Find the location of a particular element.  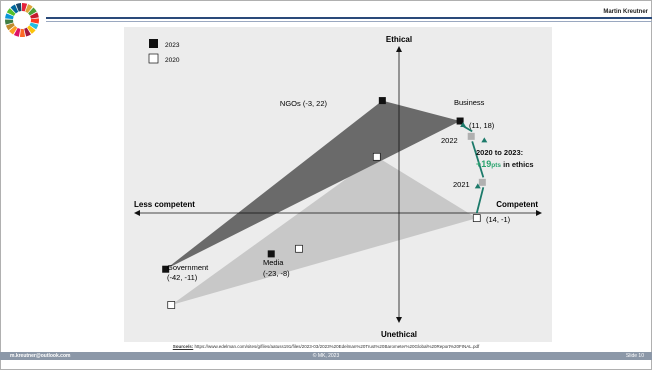

y-axis-arrow-top is located at coordinates (399, 49).